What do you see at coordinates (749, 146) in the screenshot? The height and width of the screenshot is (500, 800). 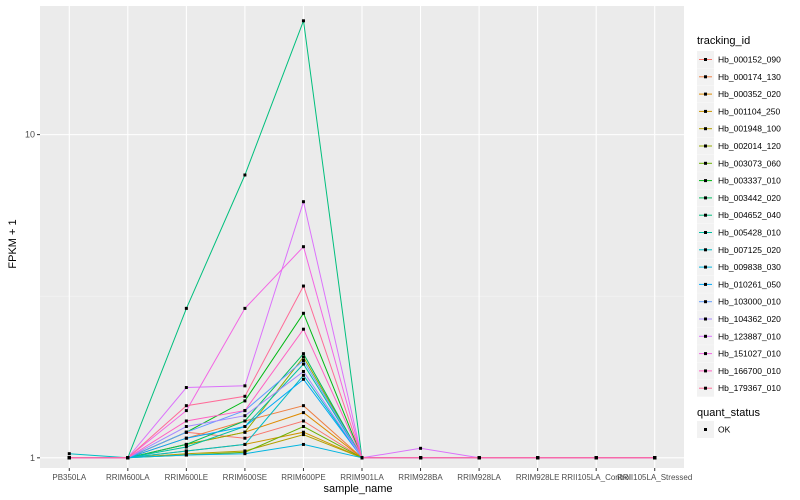 I see `legend-label: Hb_002014_120` at bounding box center [749, 146].